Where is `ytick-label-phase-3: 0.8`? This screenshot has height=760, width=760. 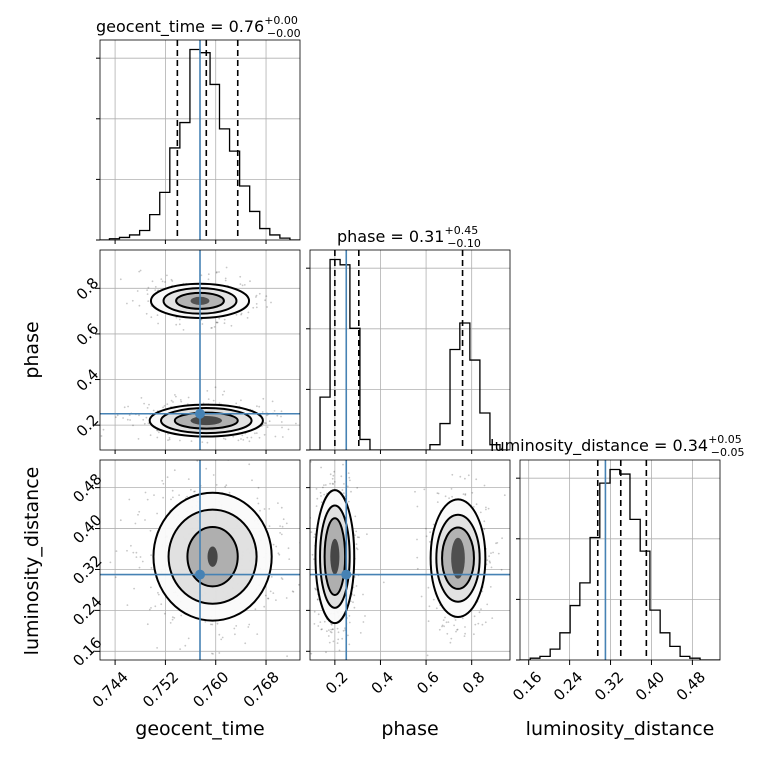 ytick-label-phase-3: 0.8 is located at coordinates (88, 289).